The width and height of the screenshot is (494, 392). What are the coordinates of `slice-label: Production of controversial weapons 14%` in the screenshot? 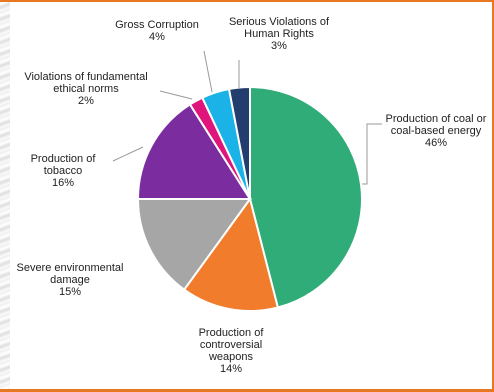 It's located at (232, 351).